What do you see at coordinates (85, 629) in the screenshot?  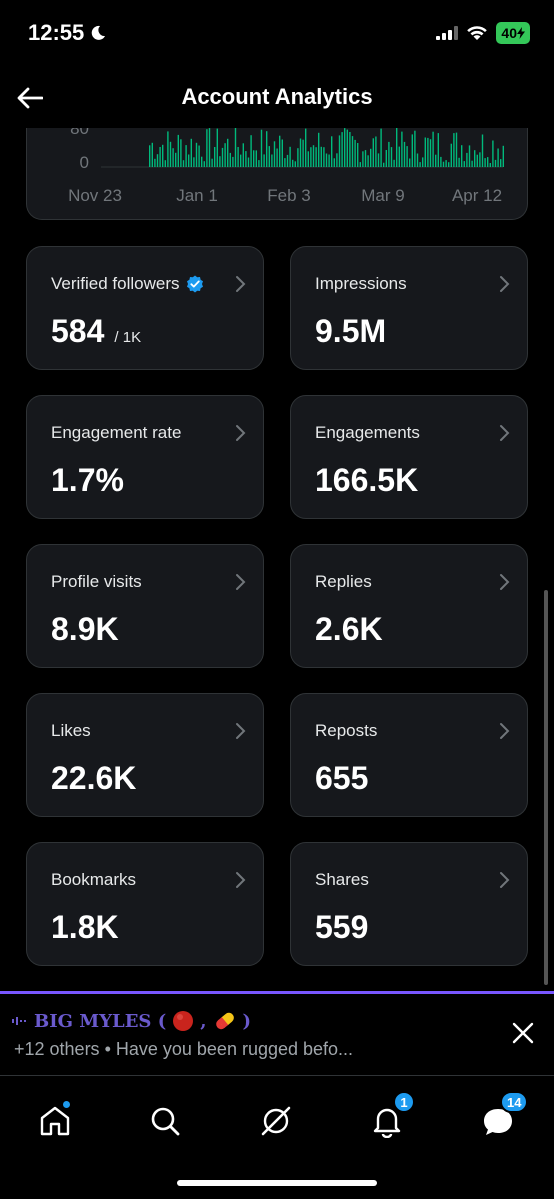 I see `stat-value: 8.9K` at bounding box center [85, 629].